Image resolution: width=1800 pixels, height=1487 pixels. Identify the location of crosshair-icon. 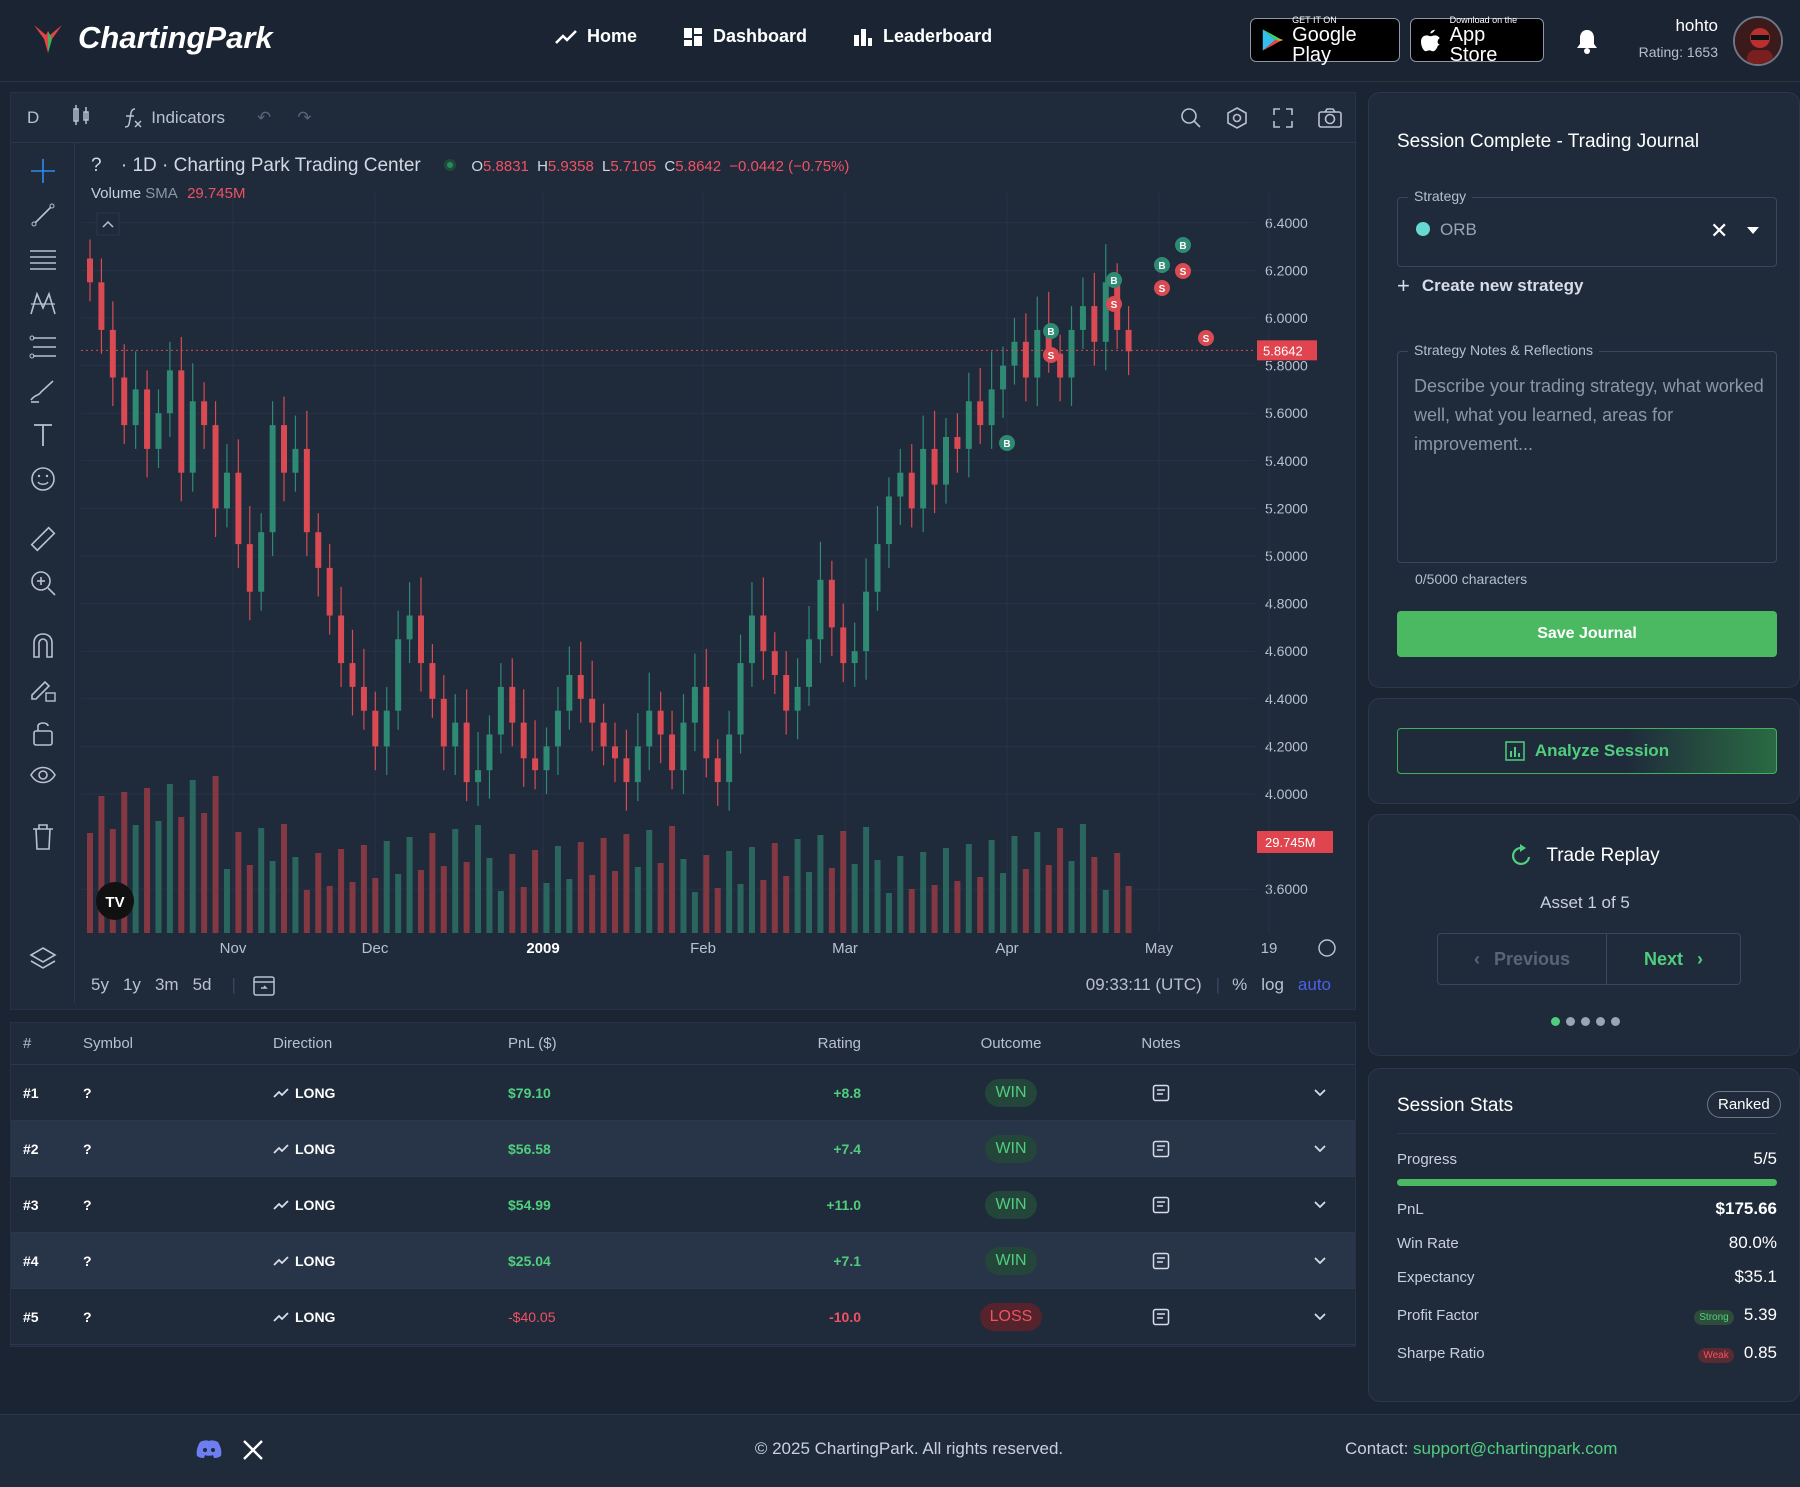
(43, 171).